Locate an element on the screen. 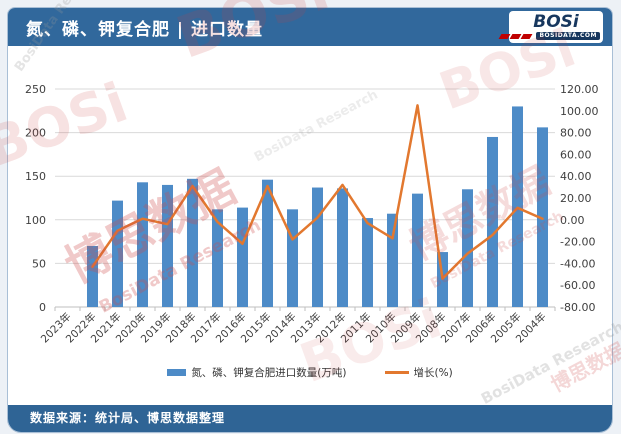 The height and width of the screenshot is (434, 621). svg-text: 80.00 is located at coordinates (576, 133).